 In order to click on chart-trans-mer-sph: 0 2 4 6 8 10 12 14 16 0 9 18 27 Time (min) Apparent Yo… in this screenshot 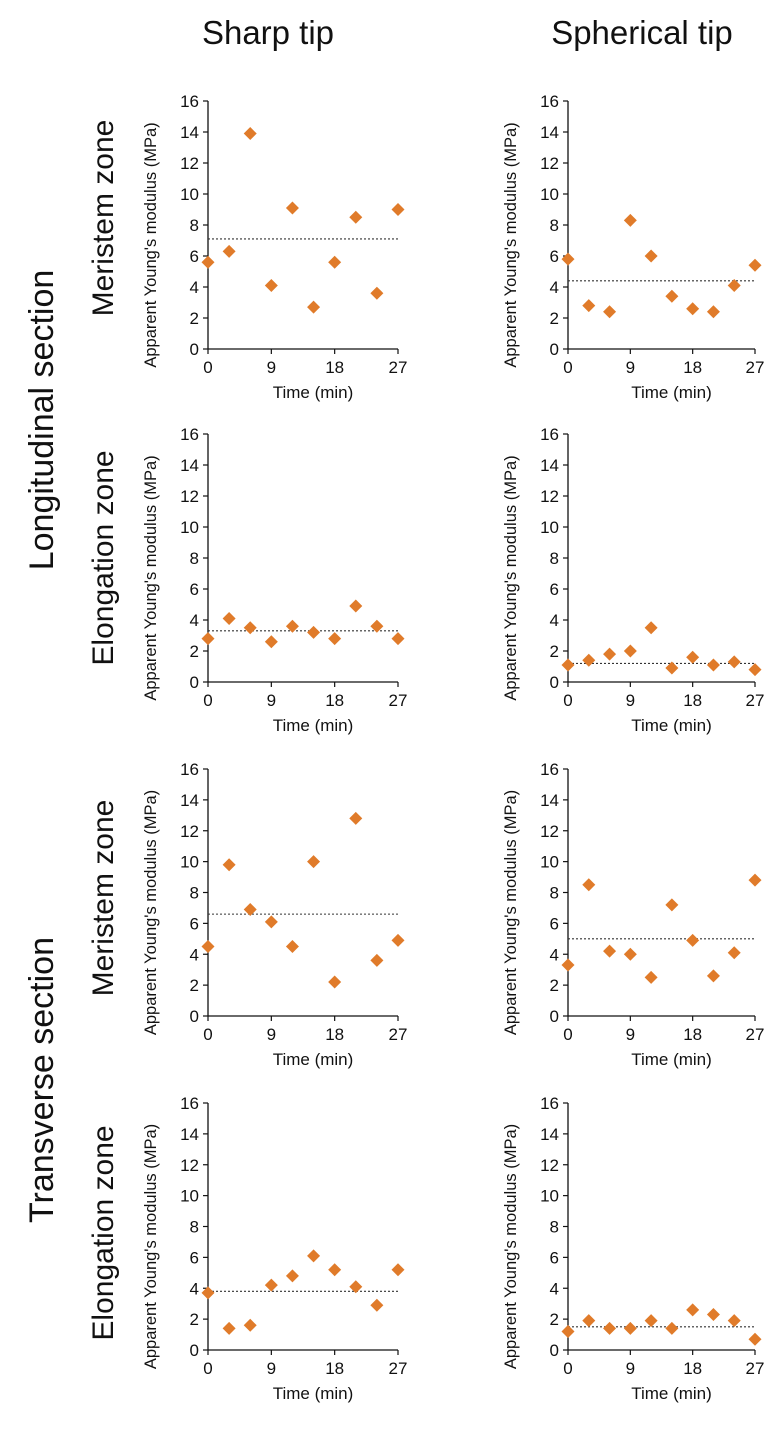, I will do `click(633, 914)`.